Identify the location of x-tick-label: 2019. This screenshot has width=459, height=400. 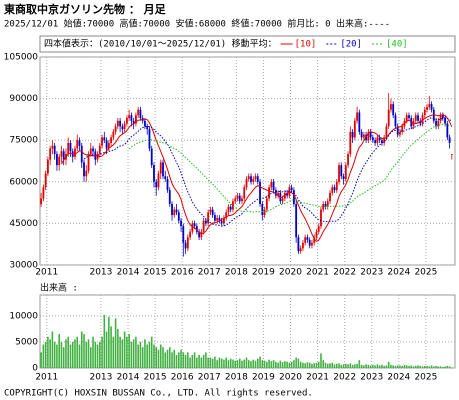
(263, 273).